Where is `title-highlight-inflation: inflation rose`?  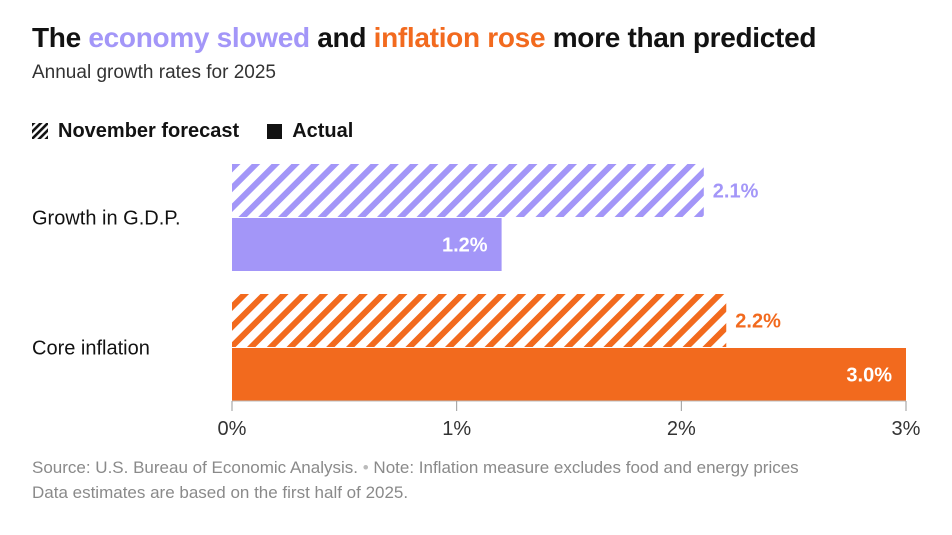 title-highlight-inflation: inflation rose is located at coordinates (459, 37).